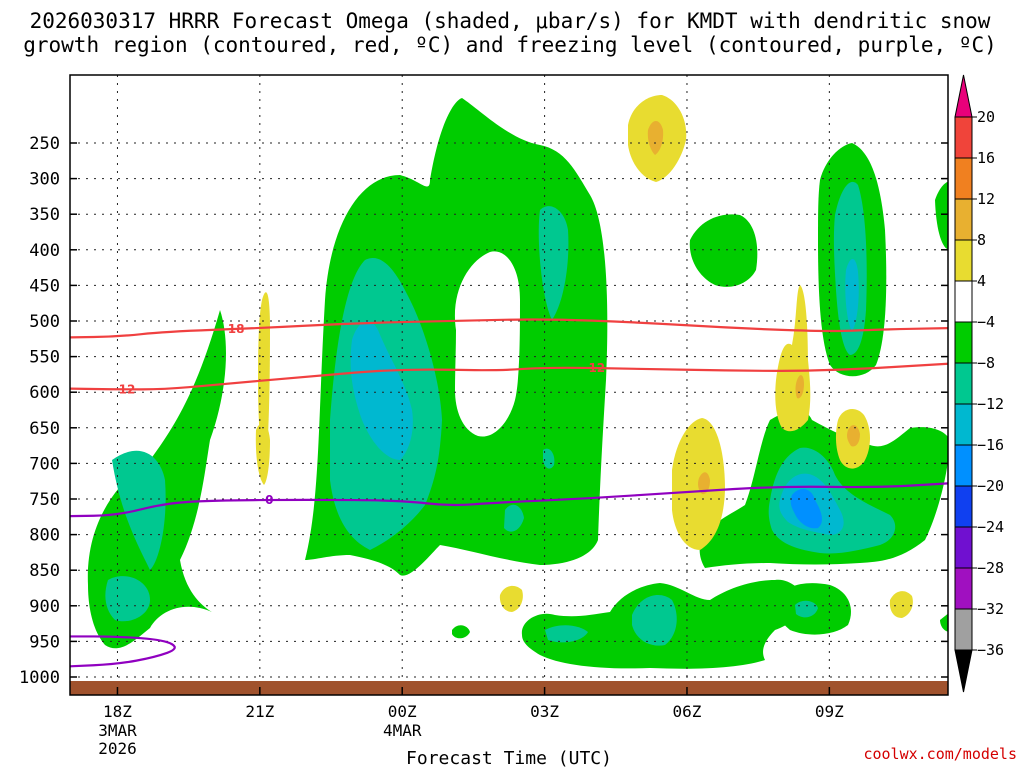  What do you see at coordinates (44, 358) in the screenshot?
I see `y-tick-label: 550` at bounding box center [44, 358].